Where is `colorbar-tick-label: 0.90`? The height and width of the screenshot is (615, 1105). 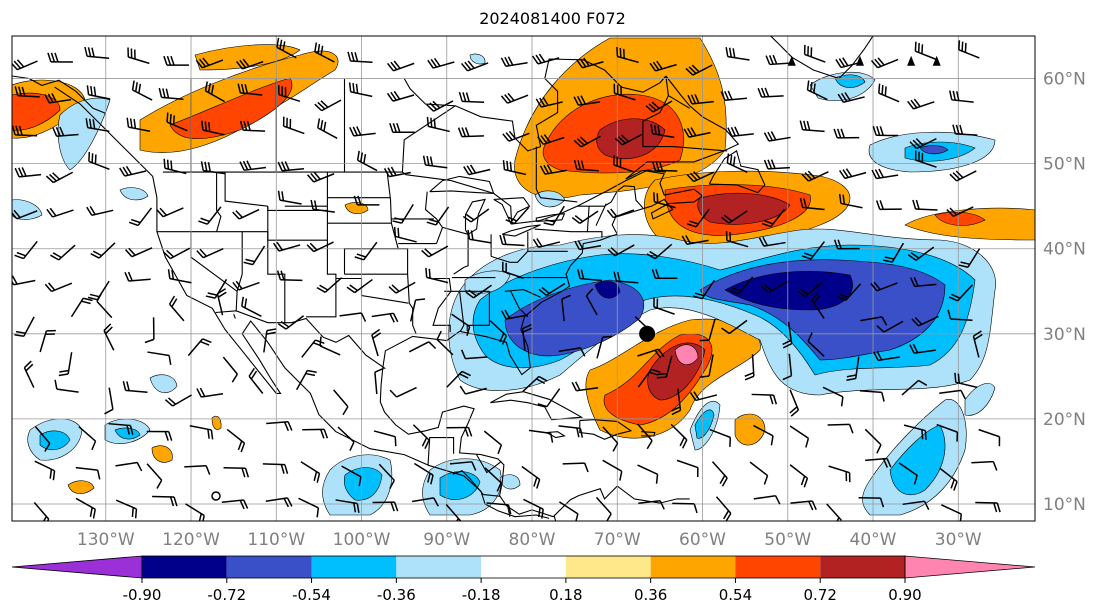
colorbar-tick-label: 0.90 is located at coordinates (904, 595).